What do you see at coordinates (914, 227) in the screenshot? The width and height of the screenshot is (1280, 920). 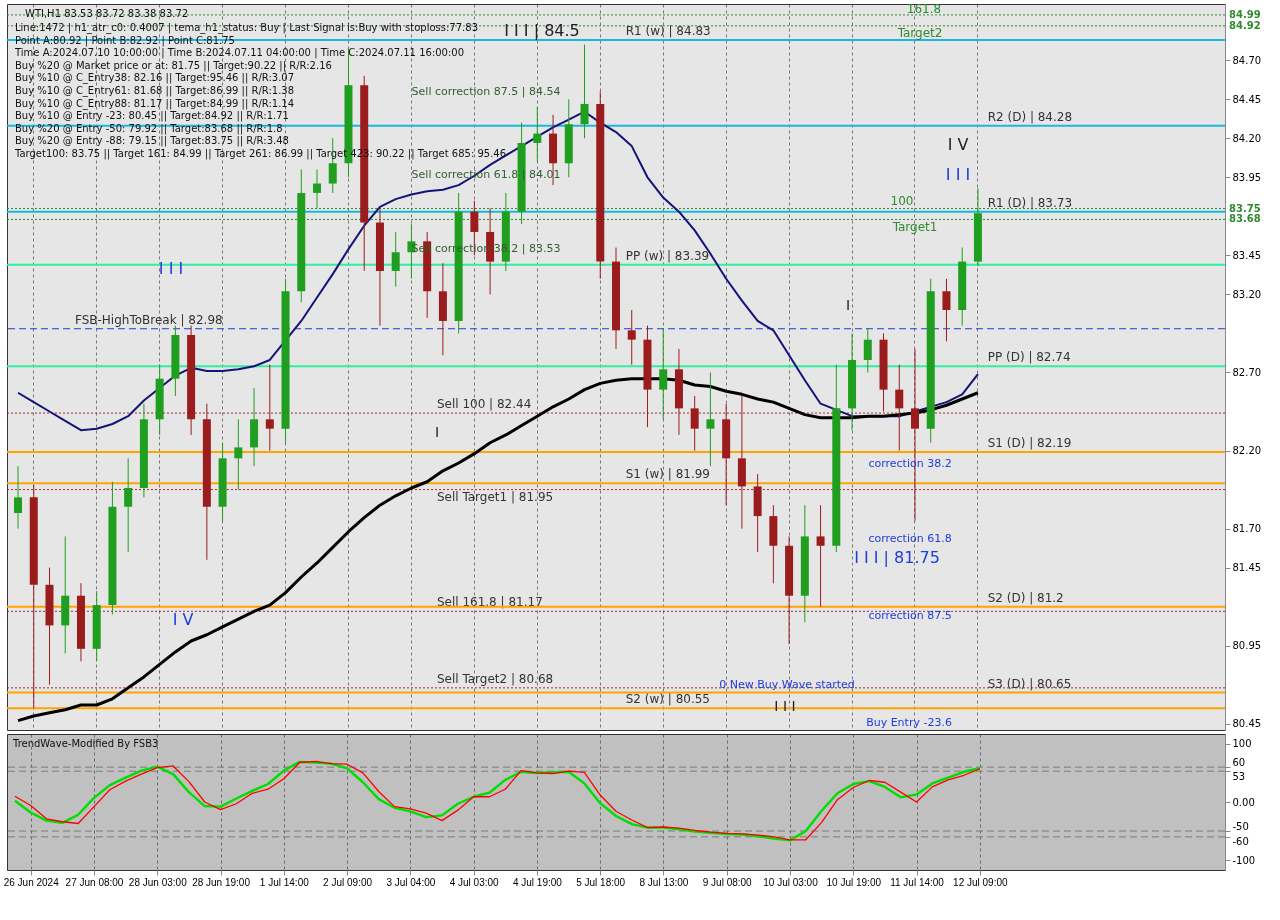 I see `annotation: Target1` at bounding box center [914, 227].